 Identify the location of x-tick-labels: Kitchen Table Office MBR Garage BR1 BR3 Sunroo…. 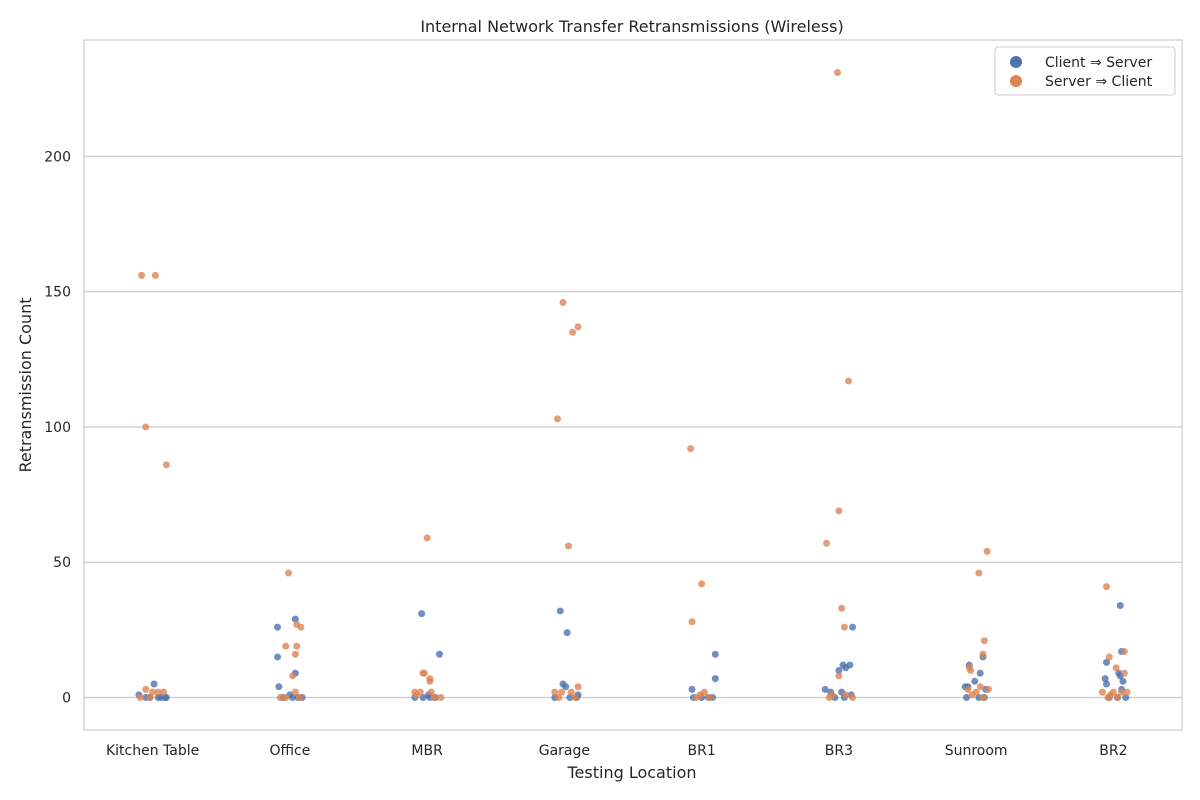
(617, 751).